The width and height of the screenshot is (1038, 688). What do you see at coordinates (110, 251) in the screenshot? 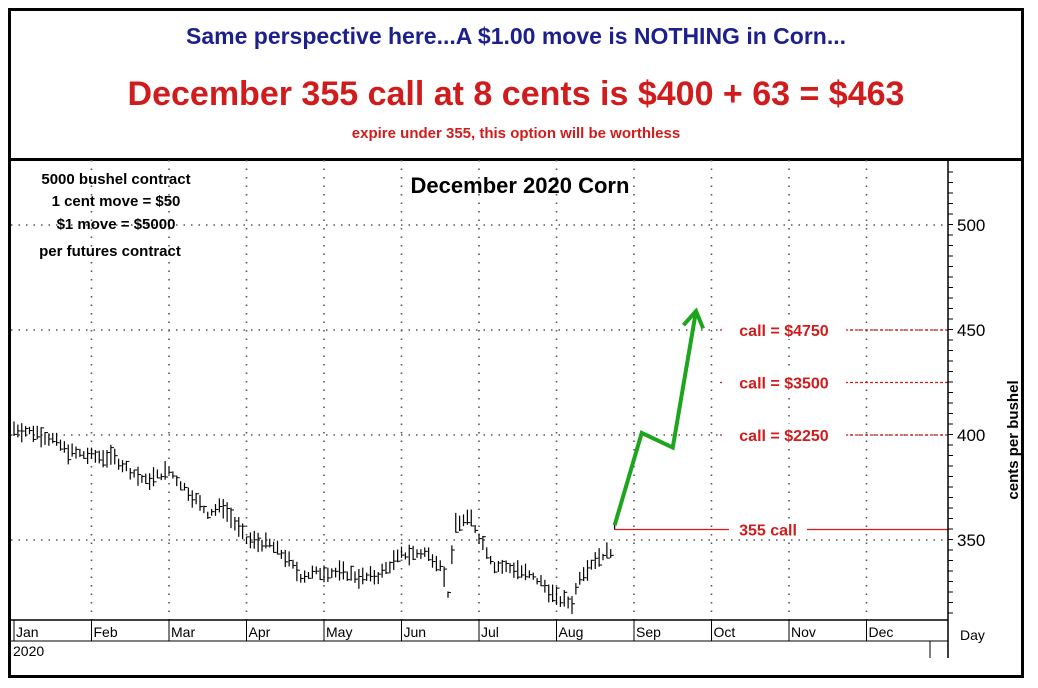
I see `contract-note-4: per futures contract` at bounding box center [110, 251].